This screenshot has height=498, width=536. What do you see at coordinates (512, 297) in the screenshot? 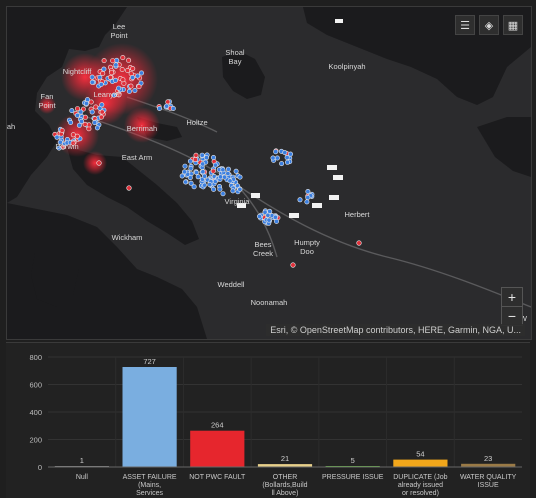
I see `zoom-in-button: +` at bounding box center [512, 297].